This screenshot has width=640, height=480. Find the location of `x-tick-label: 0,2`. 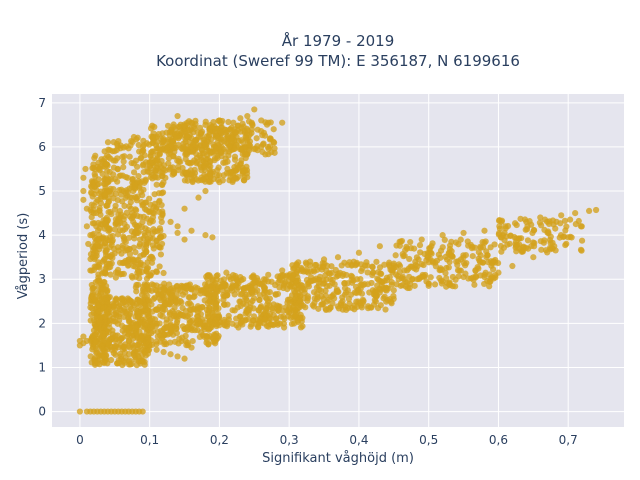

x-tick-label: 0,2 is located at coordinates (219, 440).